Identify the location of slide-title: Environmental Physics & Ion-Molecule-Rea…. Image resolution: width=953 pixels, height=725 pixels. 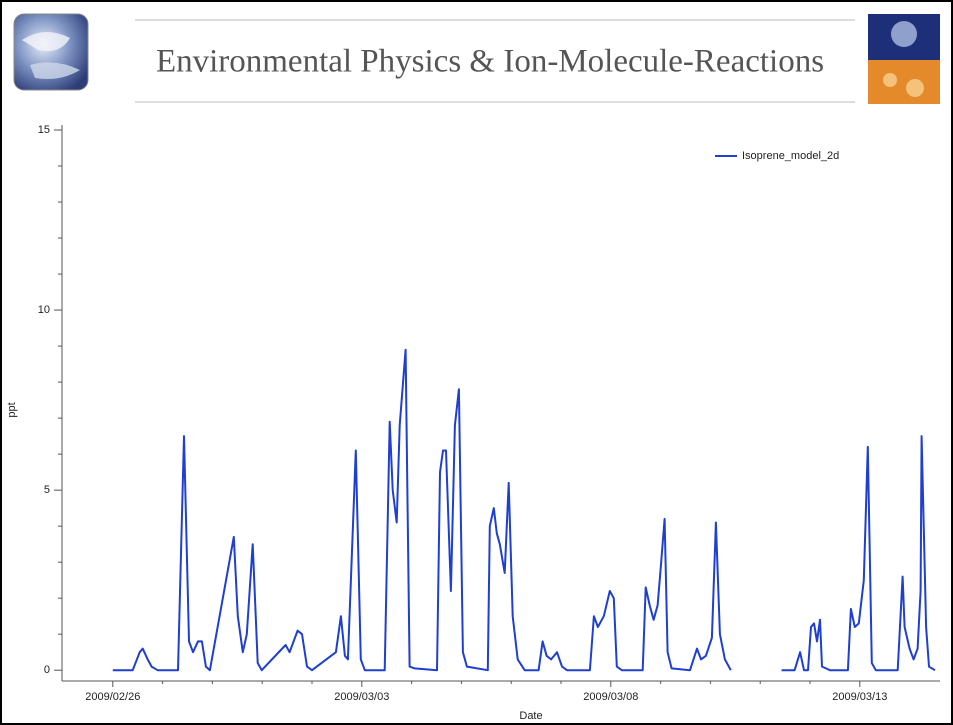
(490, 62).